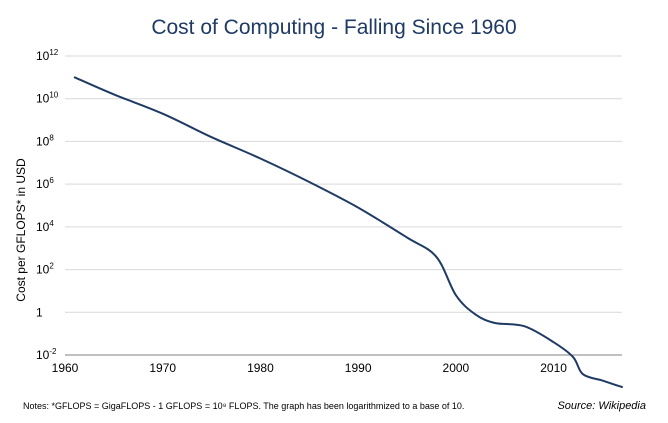  What do you see at coordinates (45, 140) in the screenshot?
I see `y-tick-label: 10⁸` at bounding box center [45, 140].